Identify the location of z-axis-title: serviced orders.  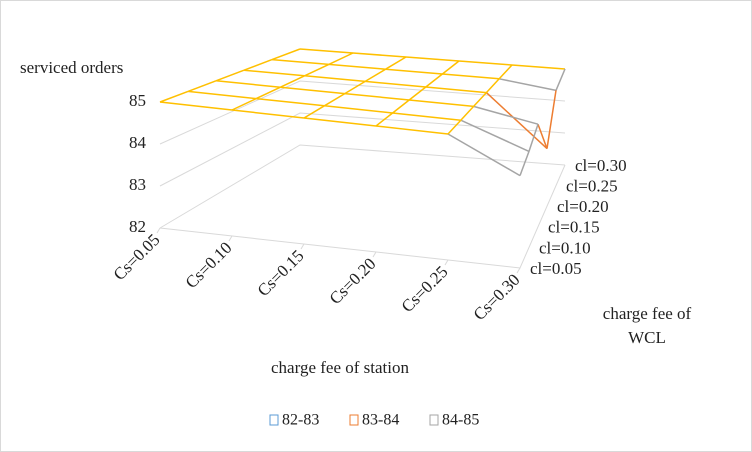
(71, 67).